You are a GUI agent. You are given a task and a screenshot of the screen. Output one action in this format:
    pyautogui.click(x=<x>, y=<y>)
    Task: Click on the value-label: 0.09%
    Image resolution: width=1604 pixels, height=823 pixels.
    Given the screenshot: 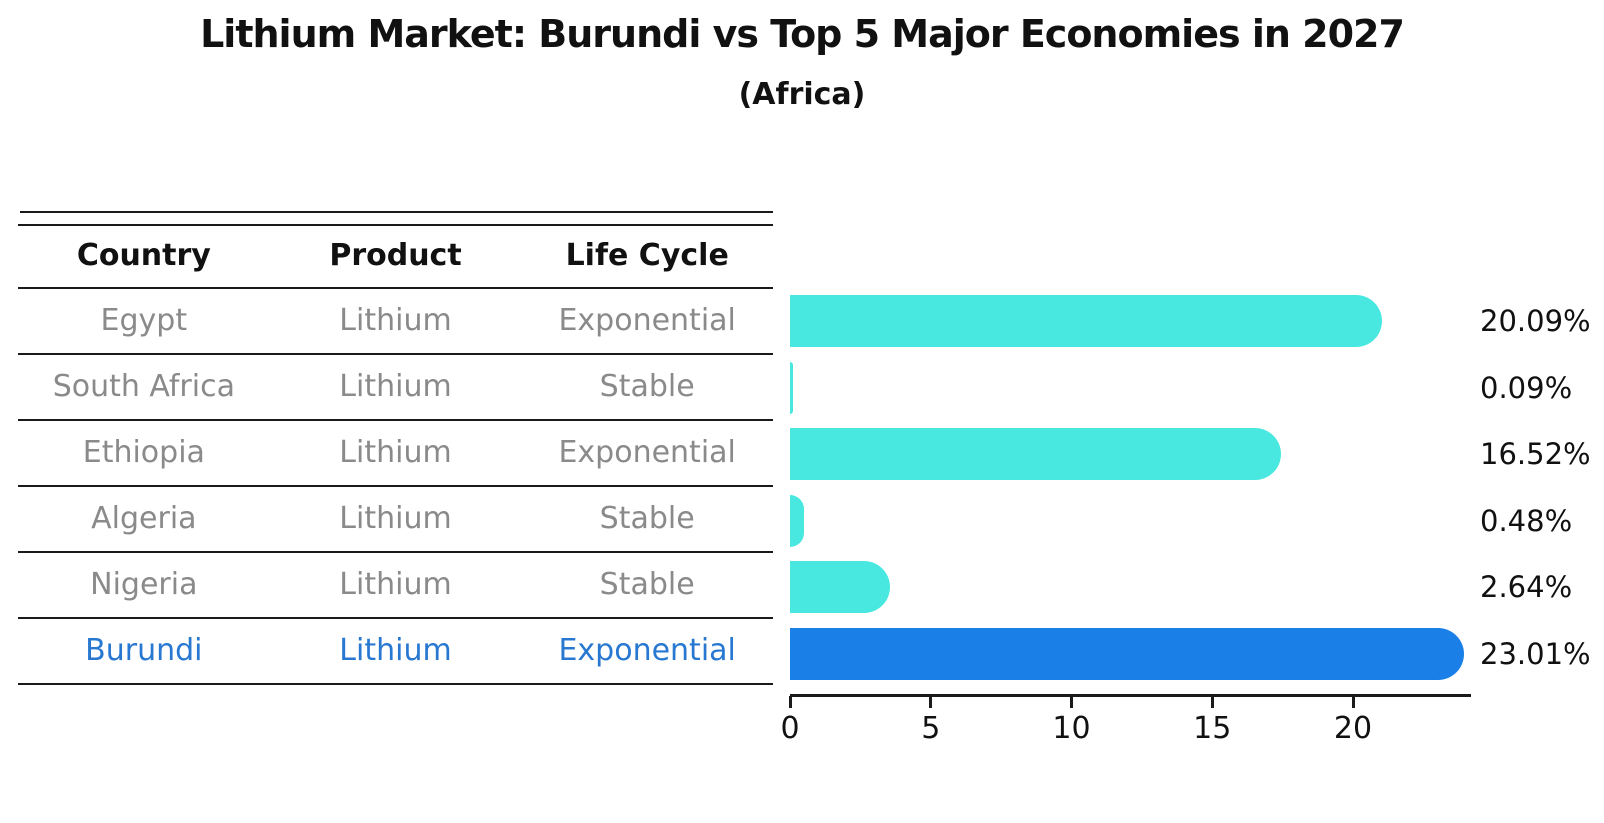 What is the action you would take?
    pyautogui.click(x=1526, y=387)
    